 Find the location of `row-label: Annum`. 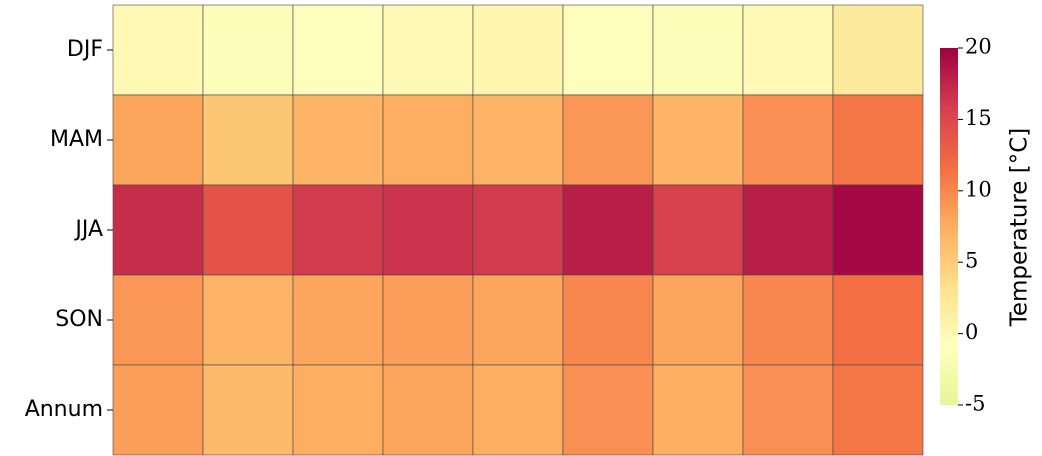

row-label: Annum is located at coordinates (64, 409).